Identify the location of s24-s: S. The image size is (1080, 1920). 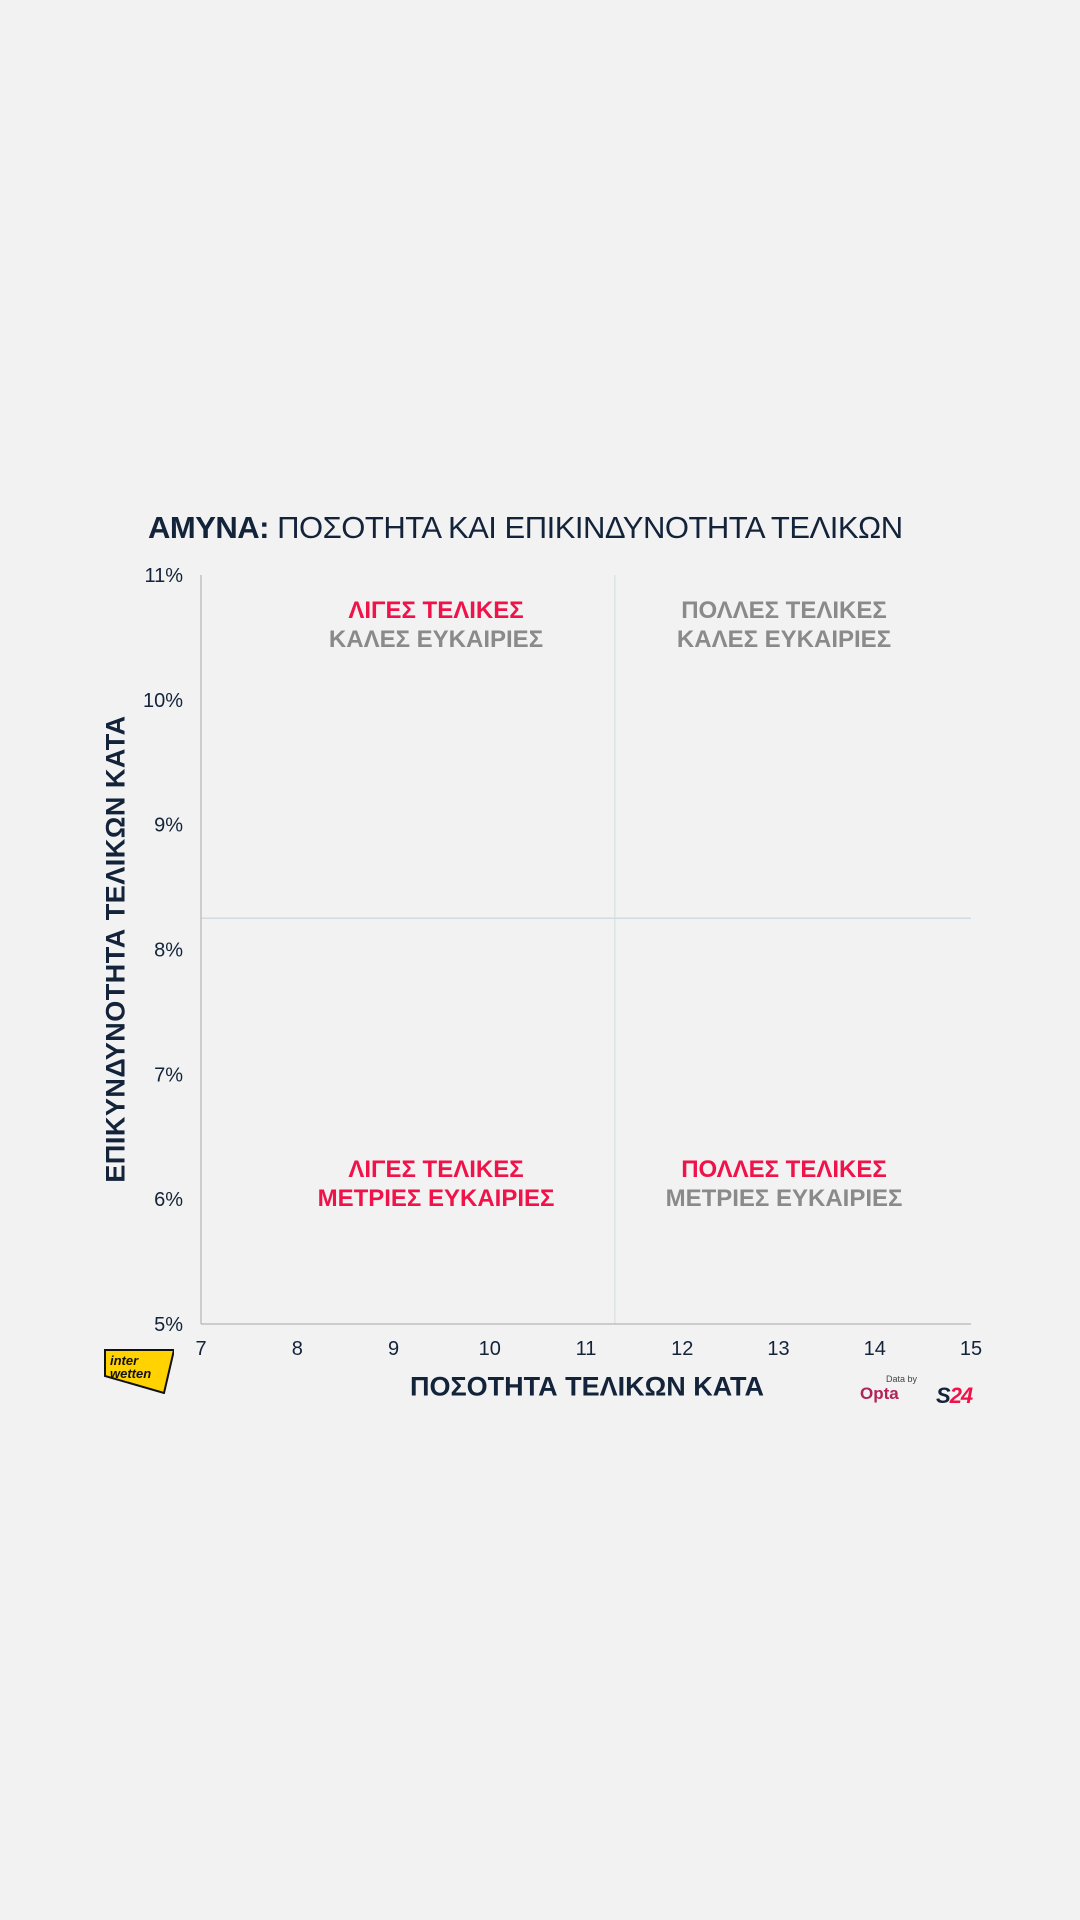
(943, 1395).